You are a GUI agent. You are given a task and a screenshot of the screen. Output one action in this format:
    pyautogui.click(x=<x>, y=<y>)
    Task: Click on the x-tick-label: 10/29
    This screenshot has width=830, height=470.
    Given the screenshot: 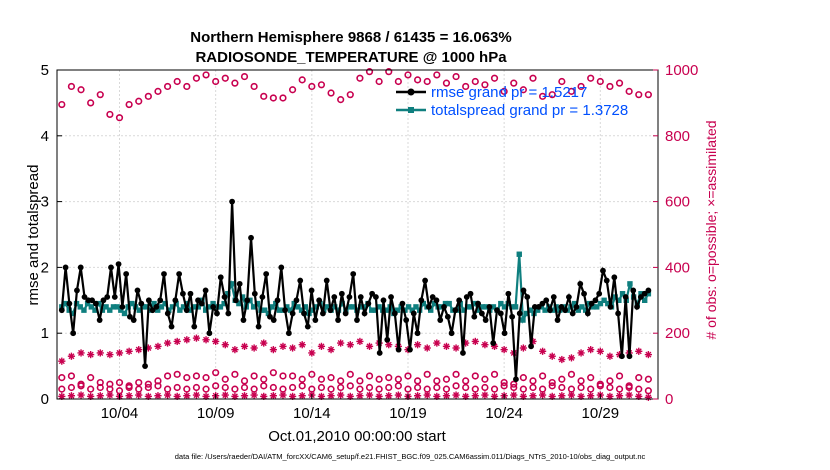 What is the action you would take?
    pyautogui.click(x=601, y=413)
    